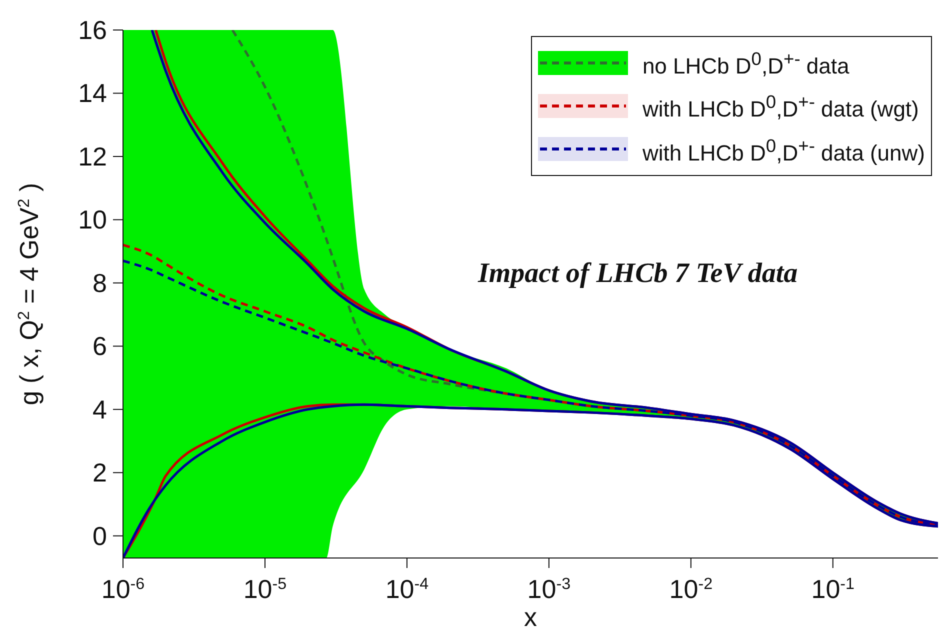 The image size is (942, 639). Describe the element at coordinates (92, 219) in the screenshot. I see `y-tick-label: 10` at that location.